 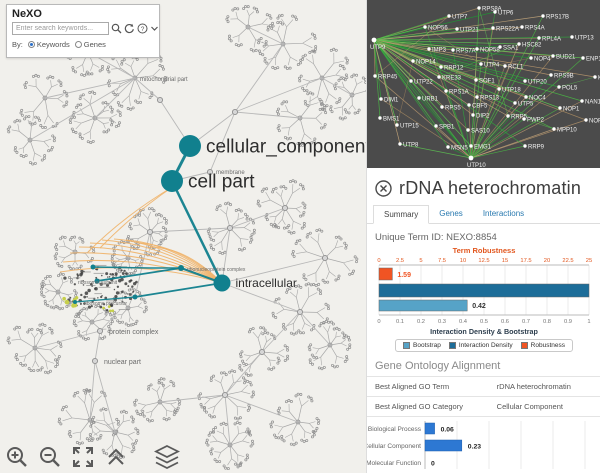 I want to click on tab-genes: Genes, so click(x=451, y=213).